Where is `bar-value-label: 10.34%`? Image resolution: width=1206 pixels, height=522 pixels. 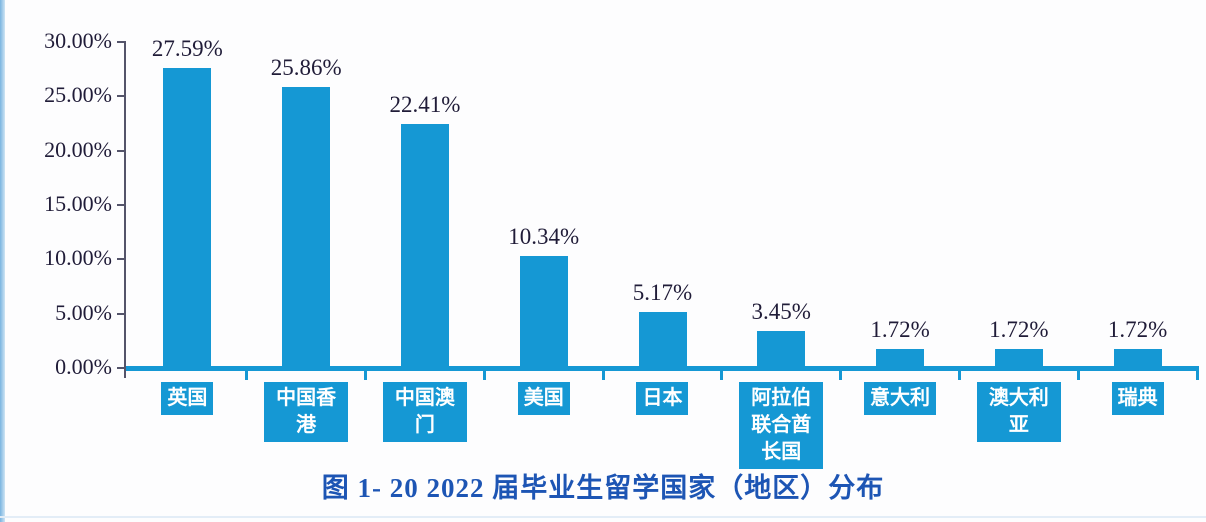 bar-value-label: 10.34% is located at coordinates (544, 236).